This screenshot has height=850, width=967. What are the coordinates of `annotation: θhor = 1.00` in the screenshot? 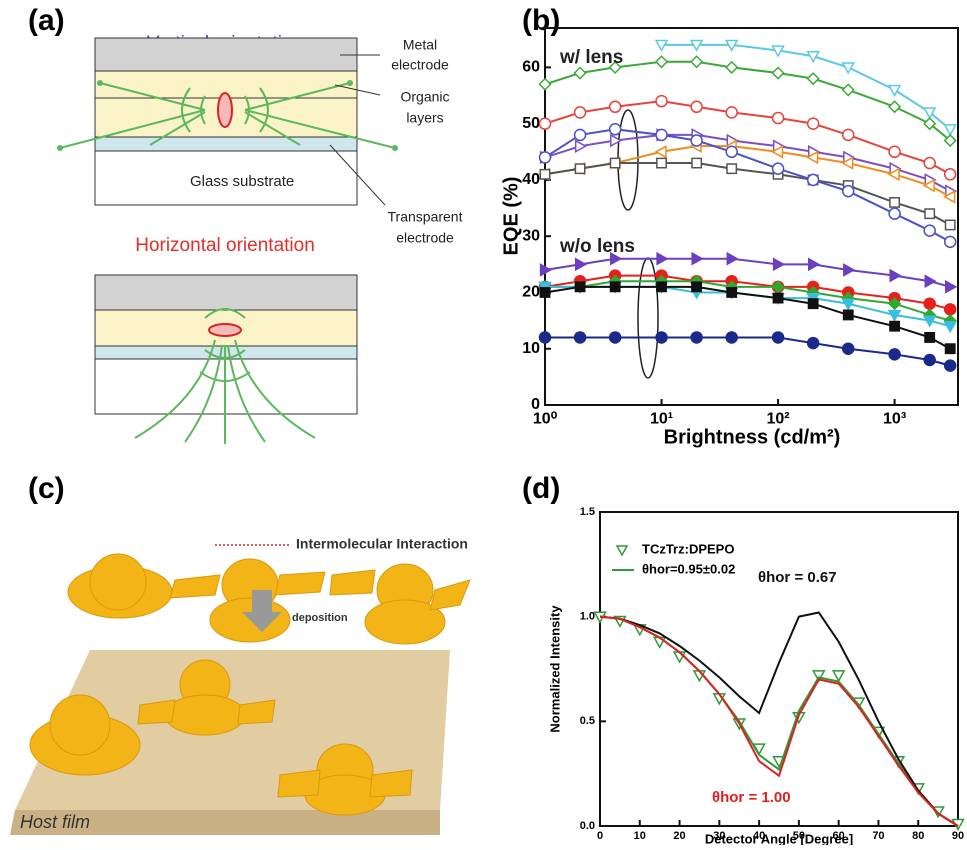 It's located at (751, 797).